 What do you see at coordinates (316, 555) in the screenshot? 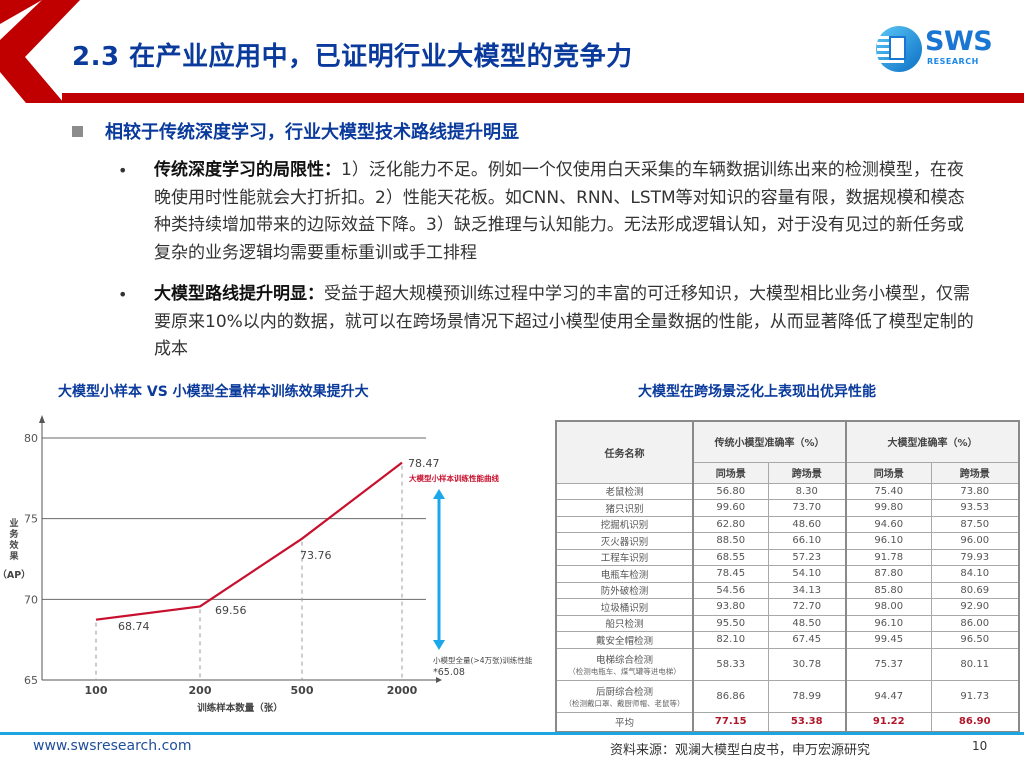
I see `data-label: 73.76` at bounding box center [316, 555].